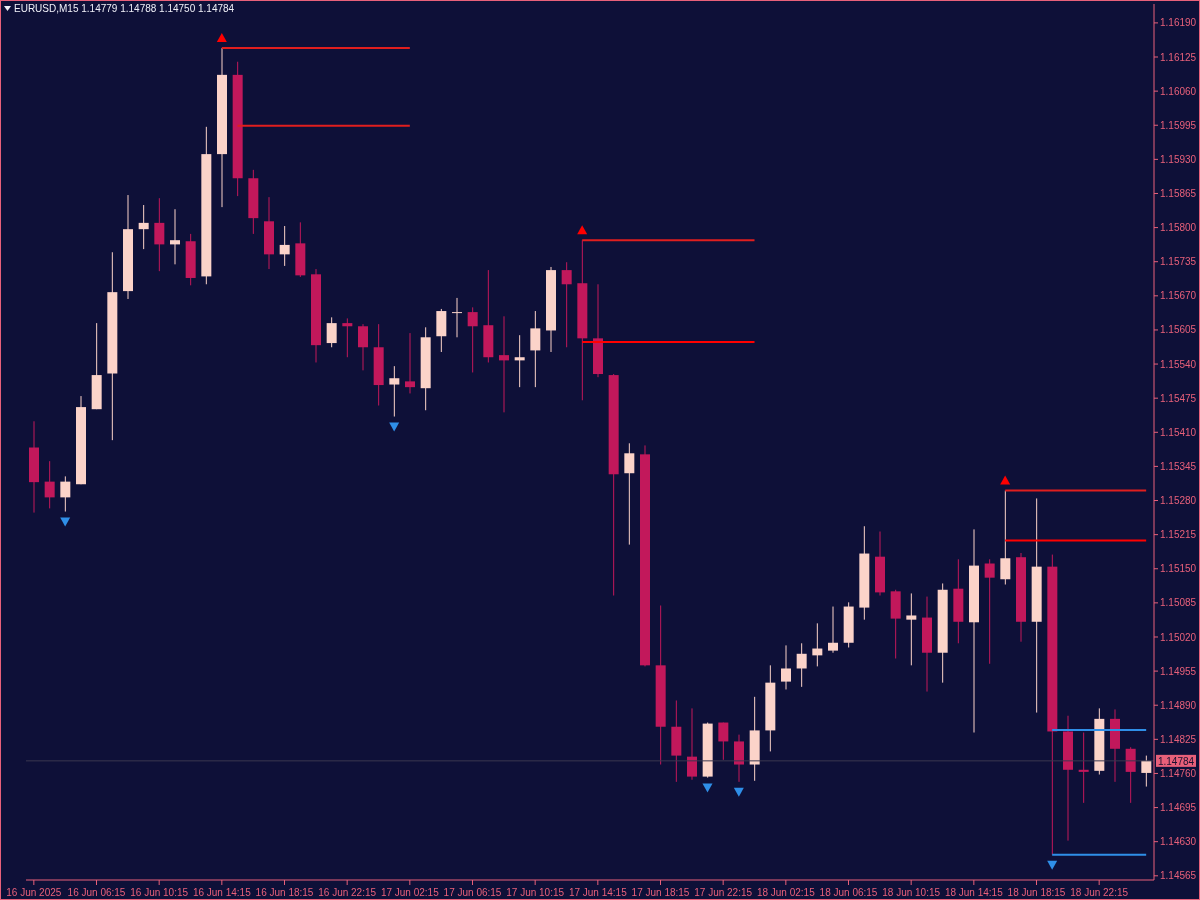 This screenshot has height=900, width=1200. I want to click on y-tick-label: 1.14825, so click(1178, 739).